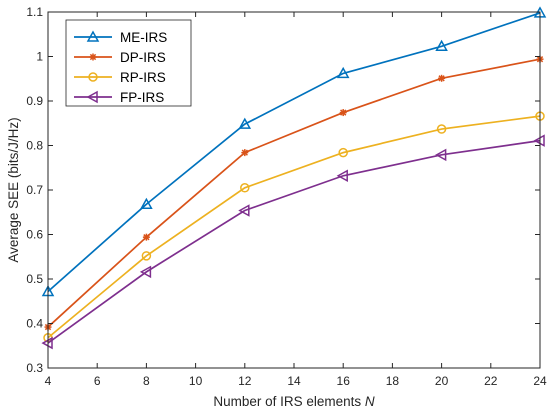 The height and width of the screenshot is (414, 550). I want to click on x-tick-label: 4, so click(48, 381).